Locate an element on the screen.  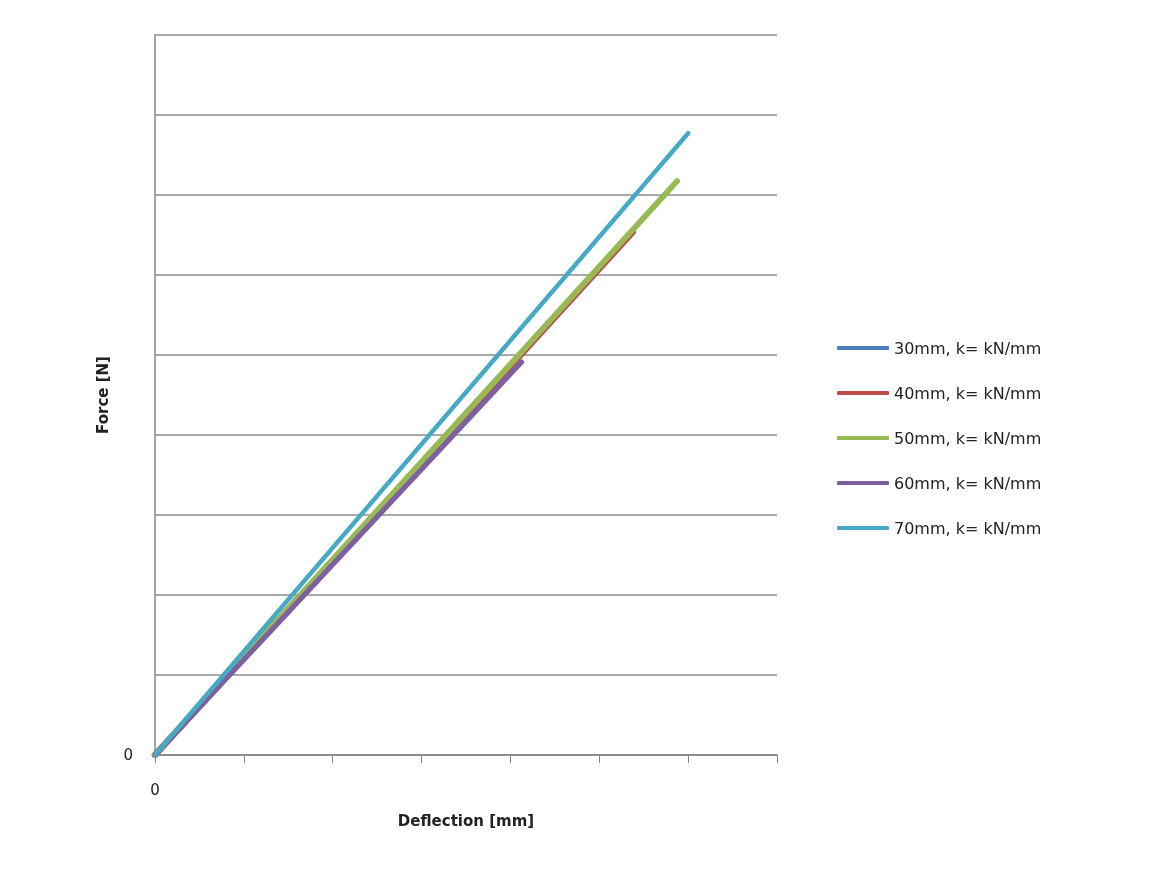
legend-label: 50mm, k= kN/mm is located at coordinates (968, 438).